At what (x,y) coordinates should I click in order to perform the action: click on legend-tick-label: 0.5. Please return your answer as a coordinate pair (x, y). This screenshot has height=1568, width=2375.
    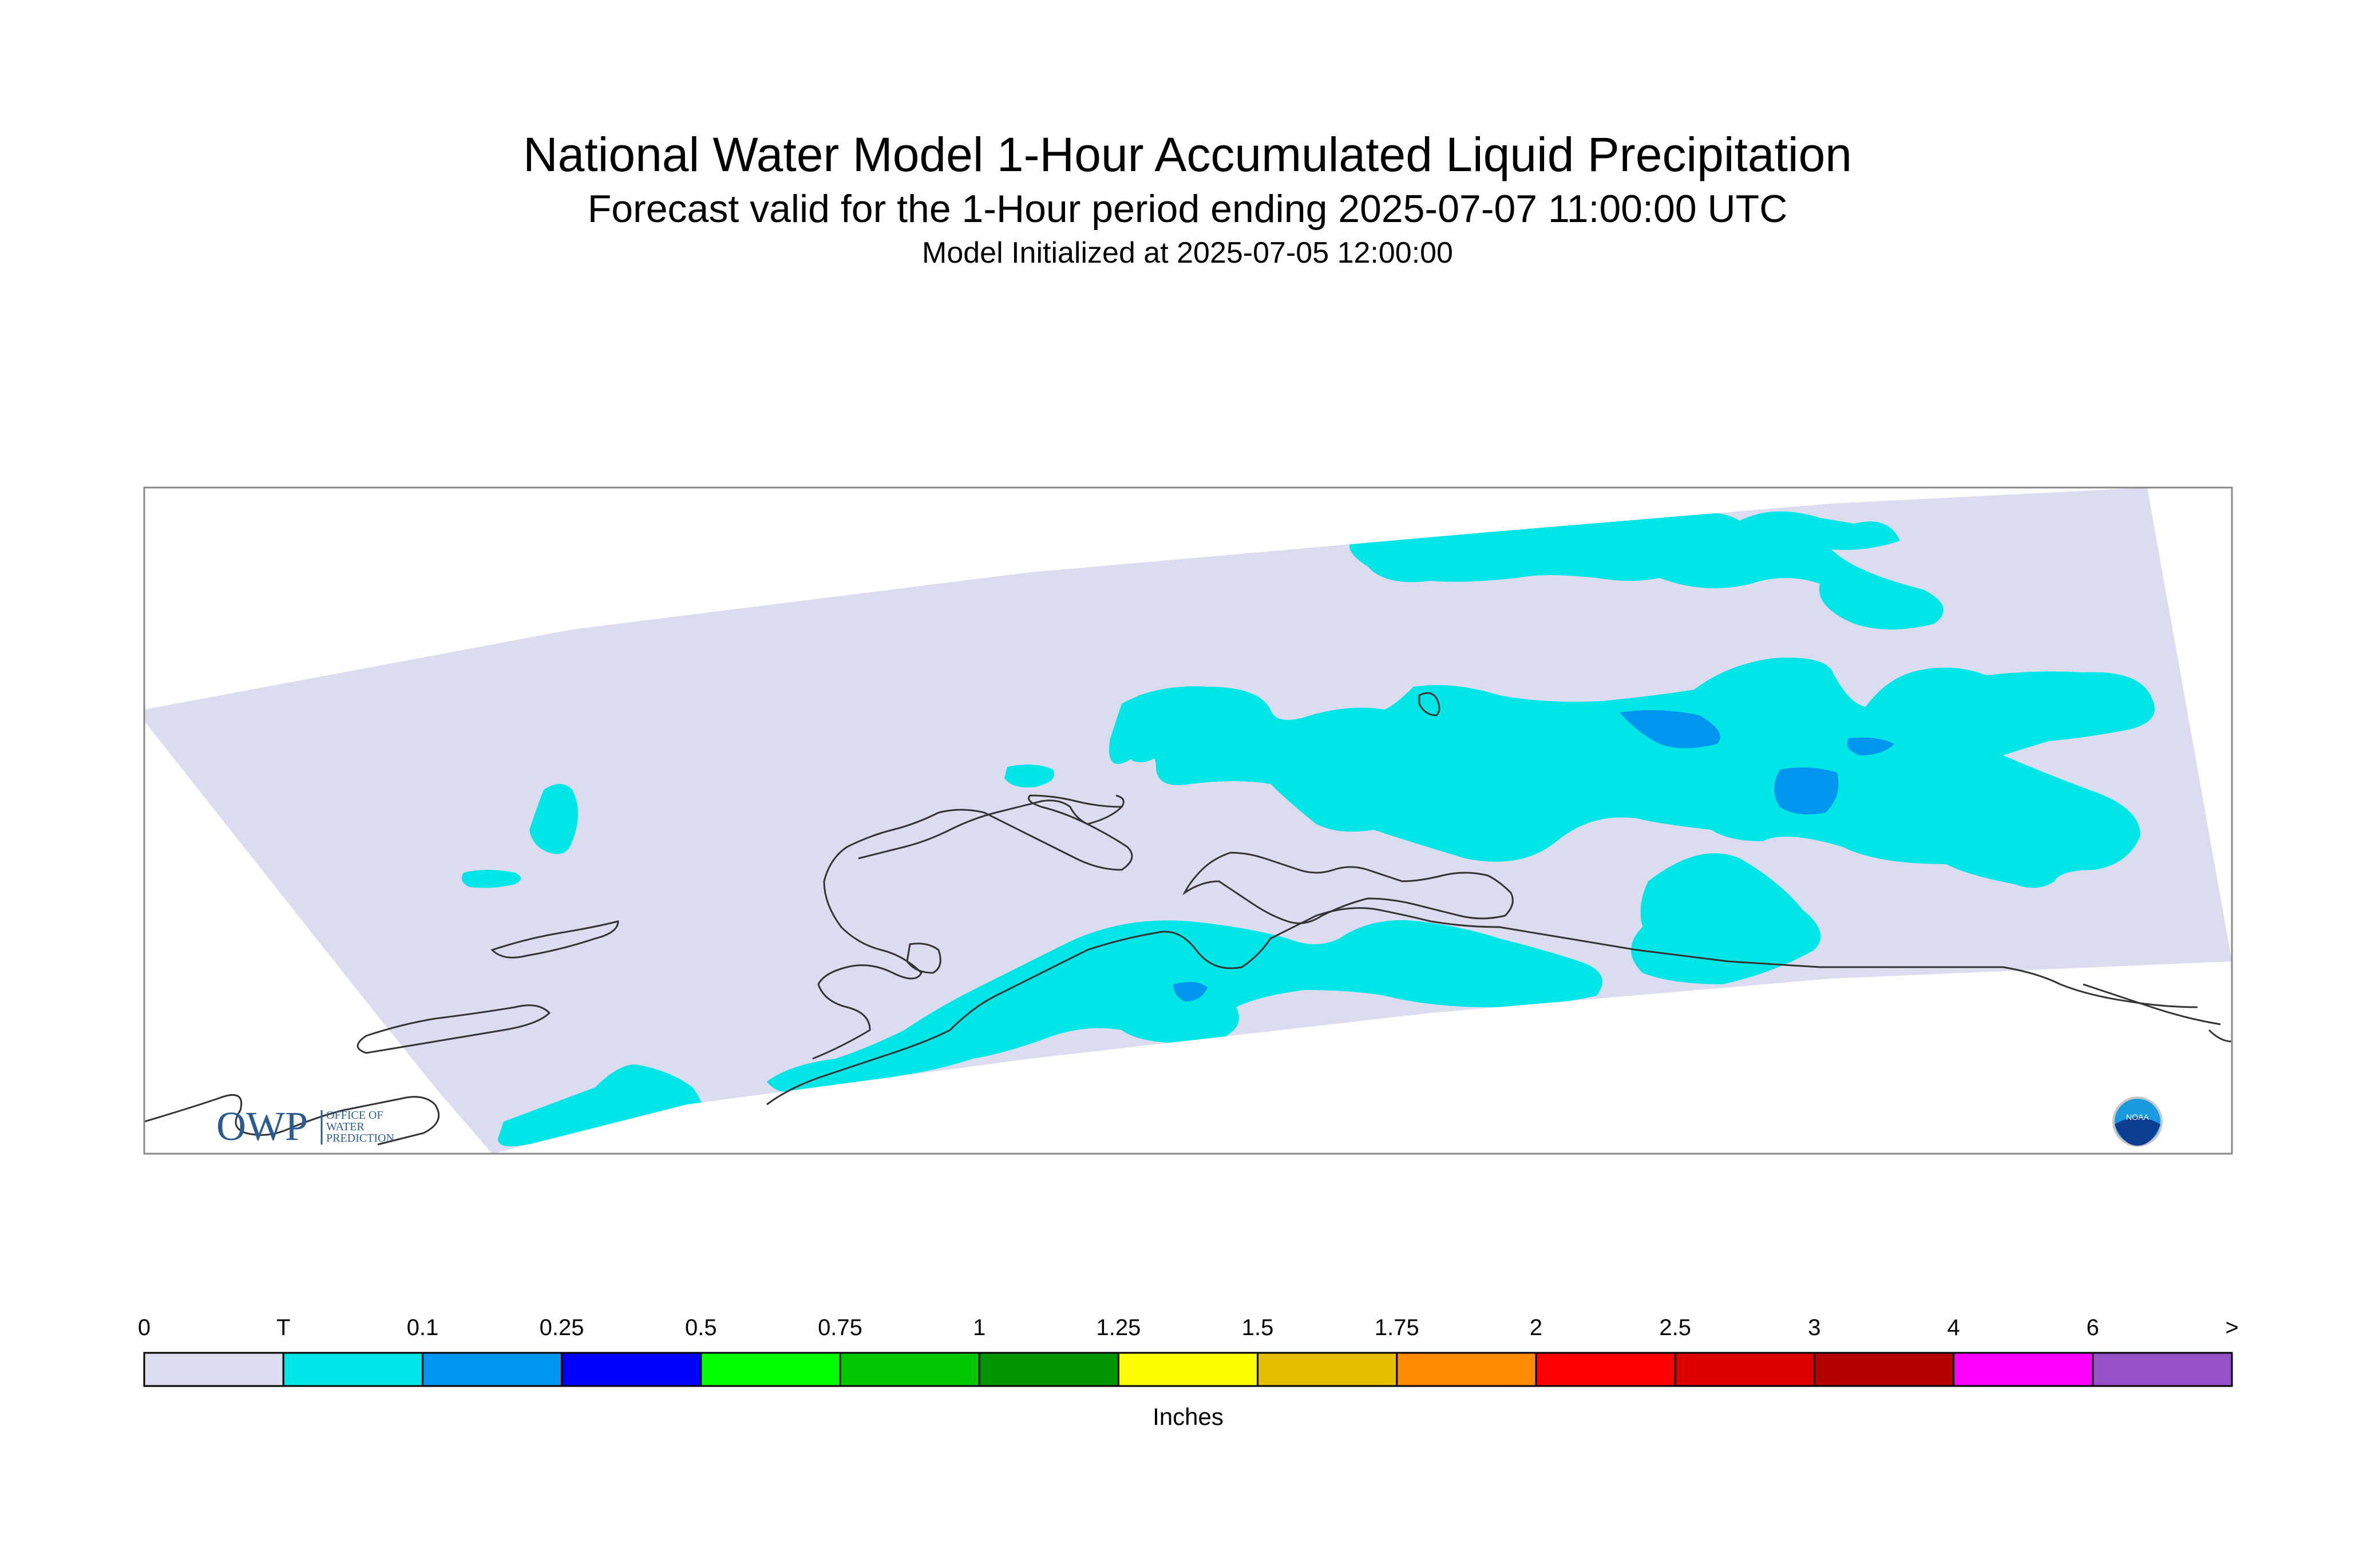
    Looking at the image, I should click on (701, 1327).